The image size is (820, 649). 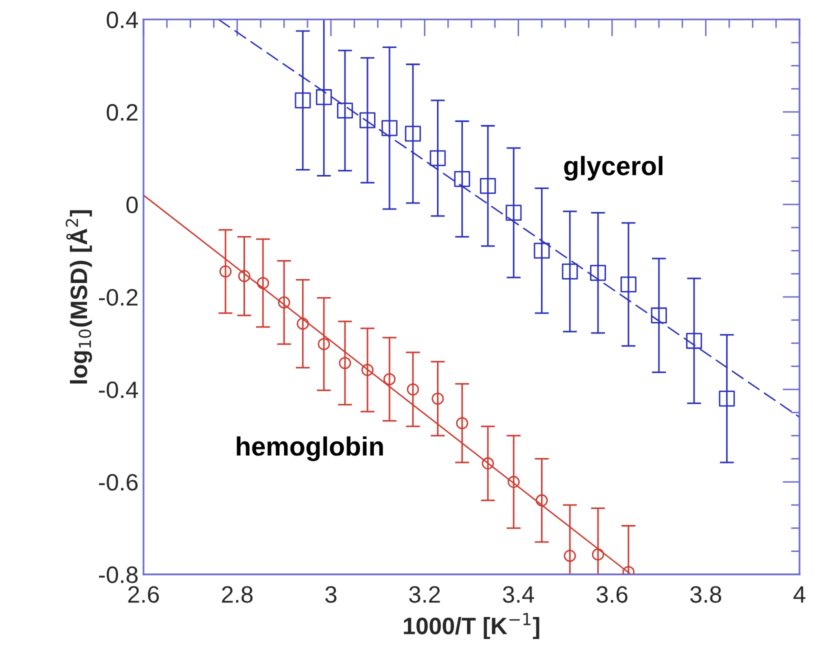 What do you see at coordinates (612, 594) in the screenshot?
I see `x-tick-label: 3.6` at bounding box center [612, 594].